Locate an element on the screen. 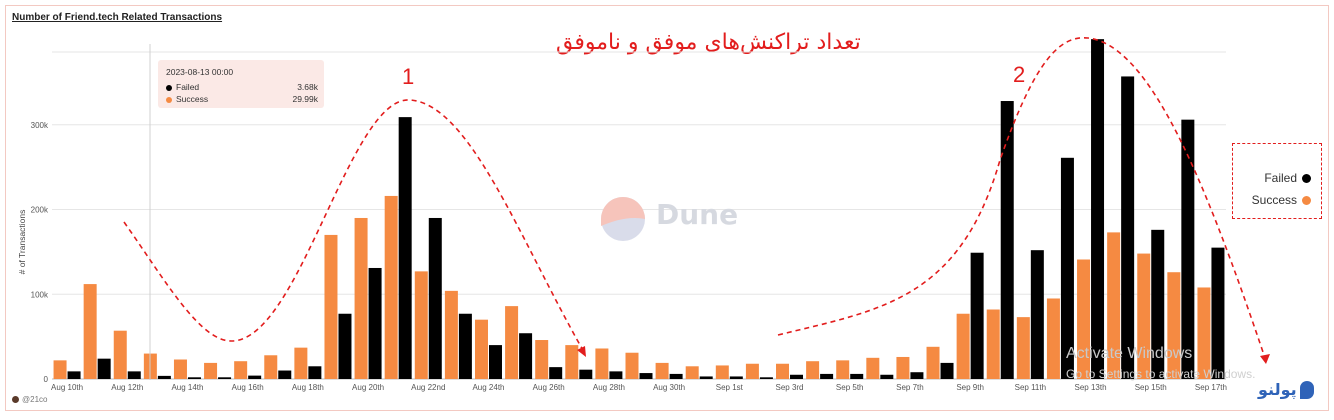 Image resolution: width=1334 pixels, height=420 pixels. x-tick-label: Sep 17th is located at coordinates (1211, 387).